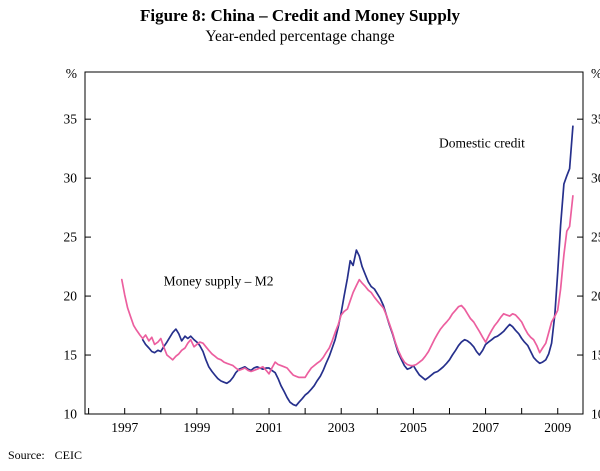  I want to click on y-tick-label-left: 15, so click(71, 355).